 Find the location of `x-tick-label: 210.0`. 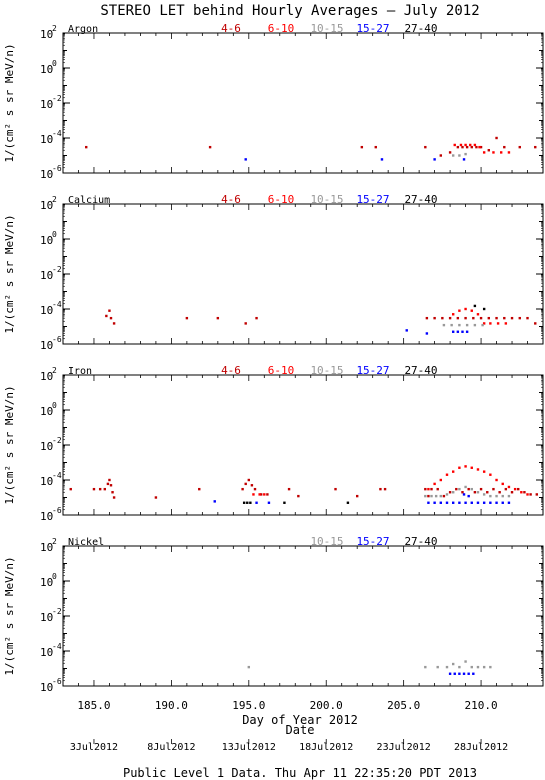

x-tick-label: 210.0 is located at coordinates (481, 705).